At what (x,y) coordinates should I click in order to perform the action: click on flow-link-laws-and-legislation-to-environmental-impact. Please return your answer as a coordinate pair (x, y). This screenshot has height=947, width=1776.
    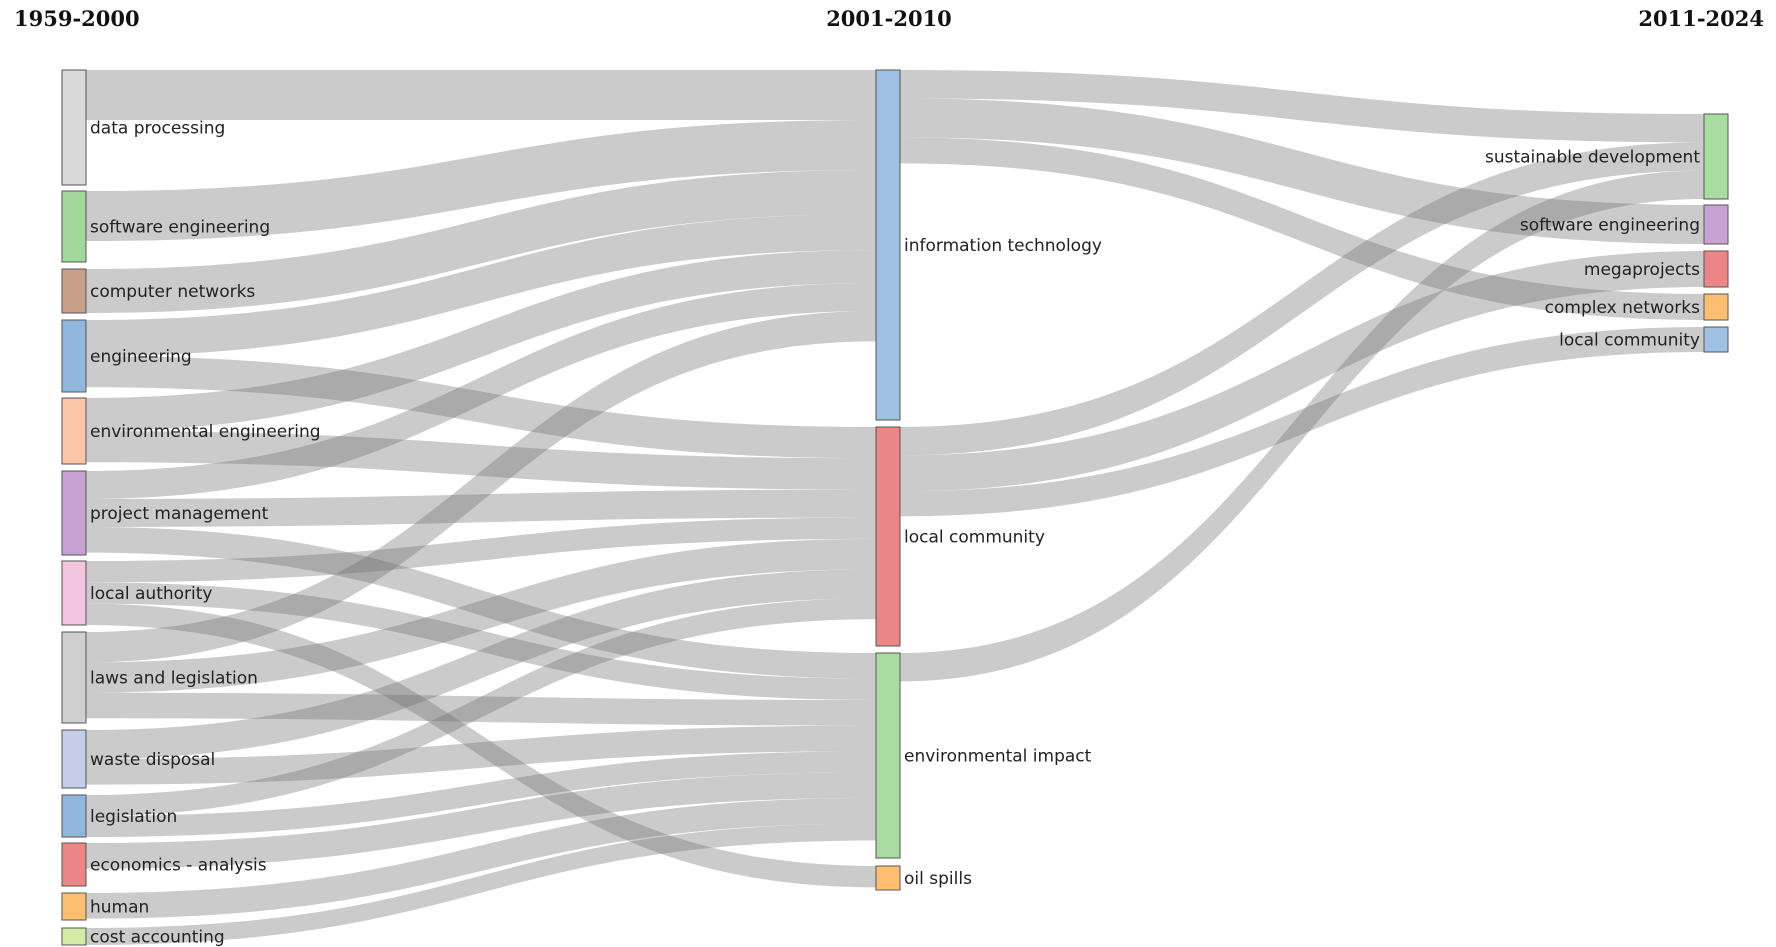
    Looking at the image, I should click on (481, 709).